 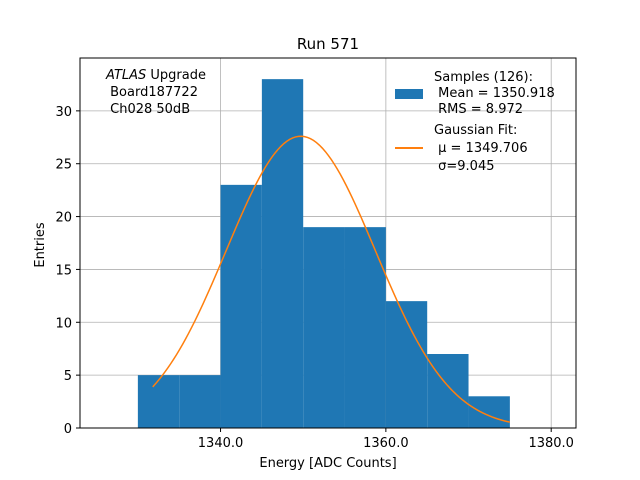 What do you see at coordinates (40, 245) in the screenshot?
I see `y-axis-label: Entries` at bounding box center [40, 245].